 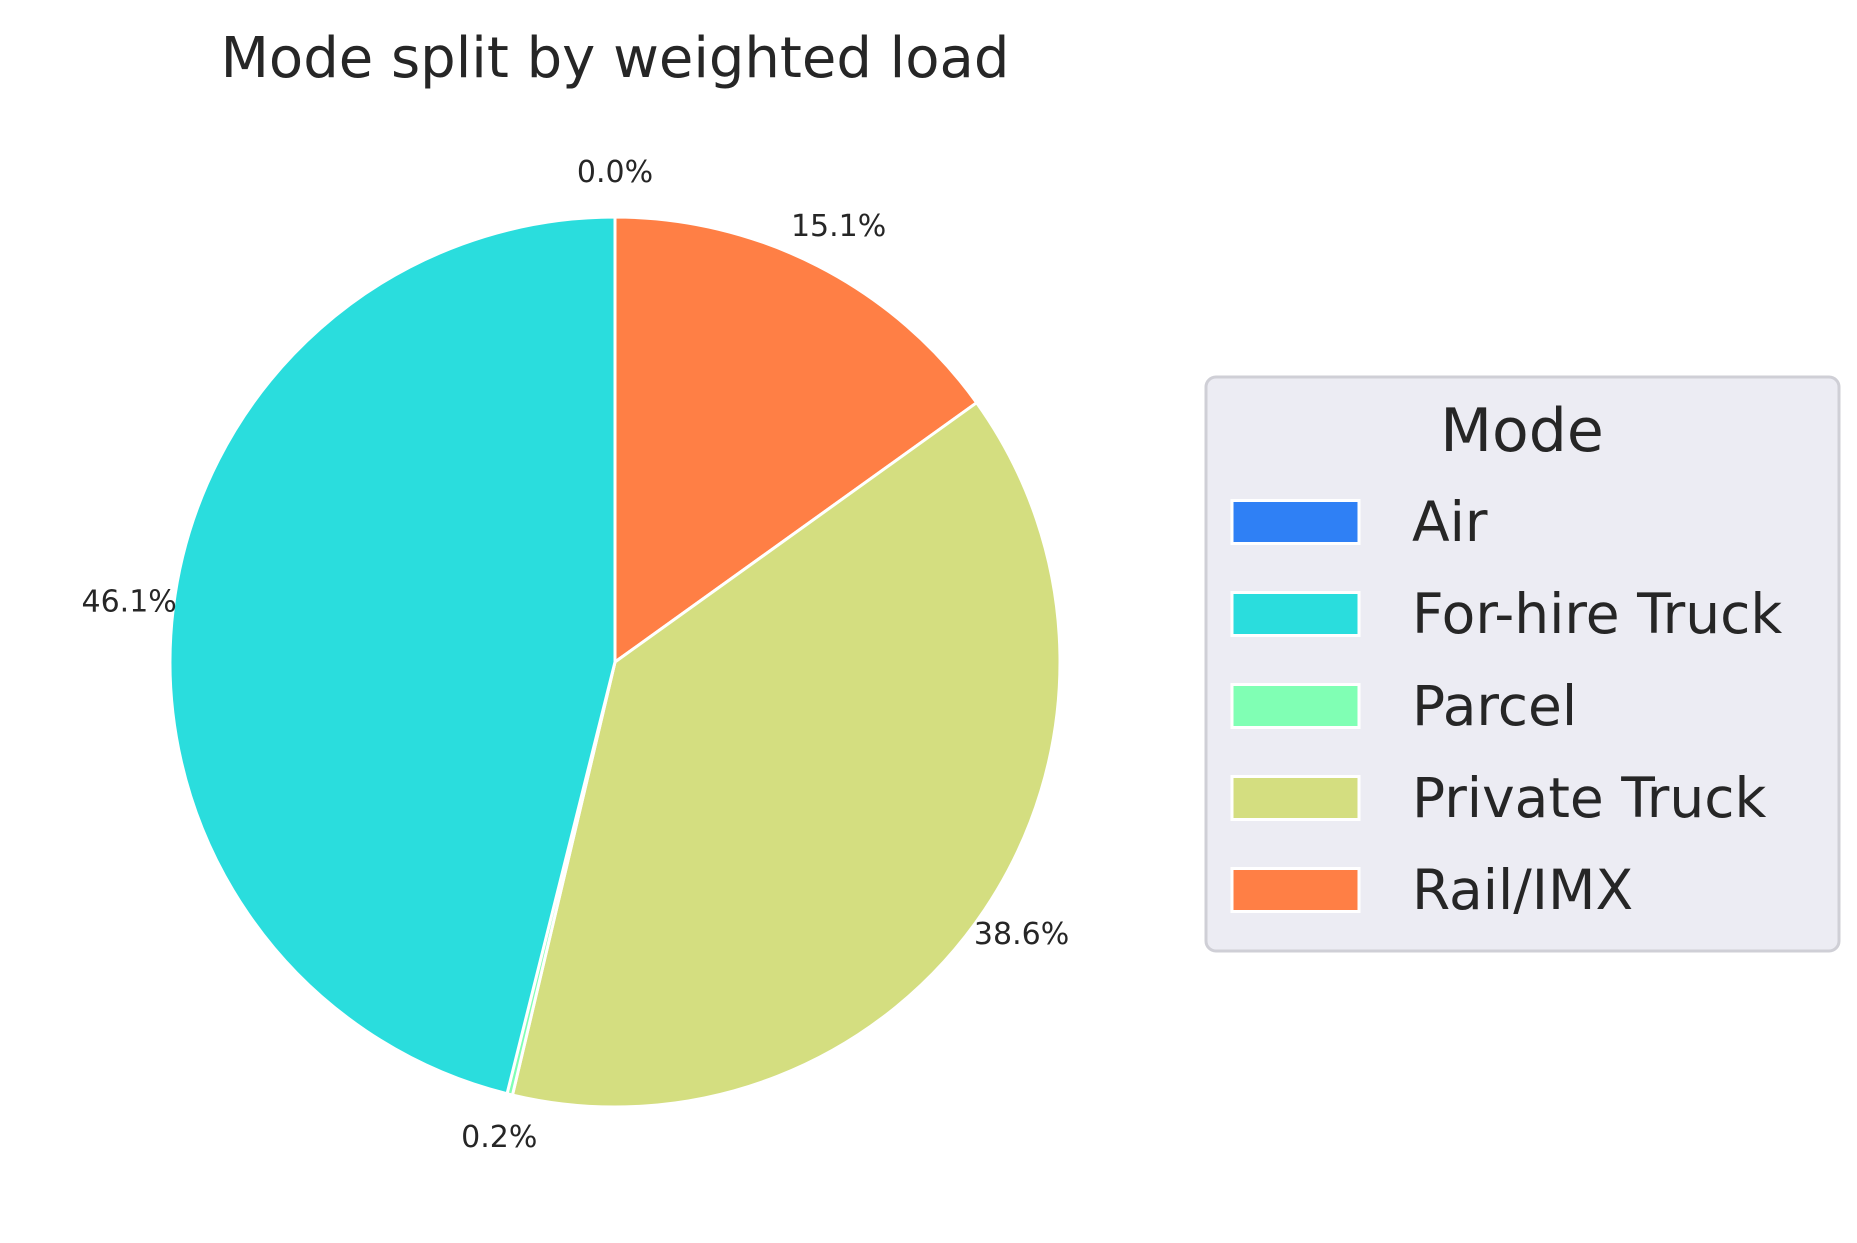 I want to click on legend-swatch-parcel, so click(x=1295, y=706).